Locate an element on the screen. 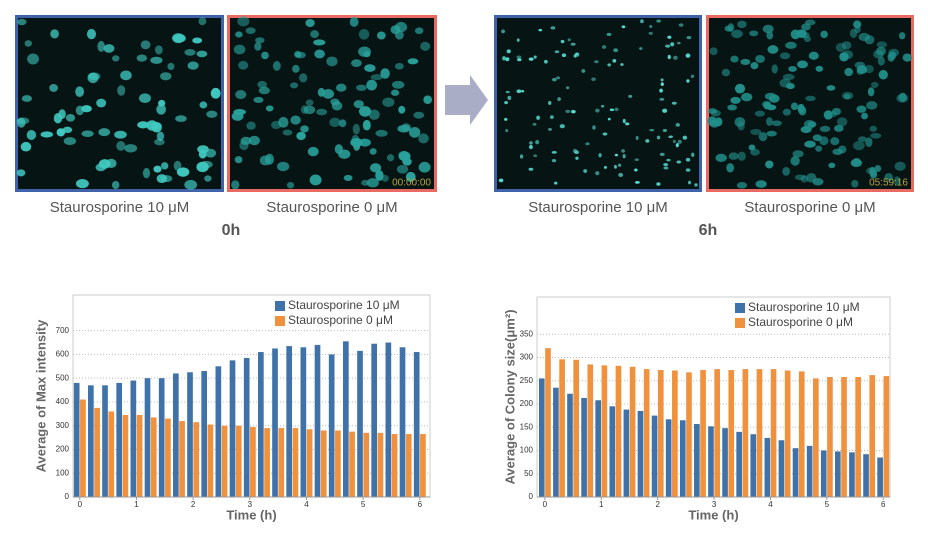 This screenshot has width=928, height=540. image-label: Staurosporine 10 μM is located at coordinates (598, 207).